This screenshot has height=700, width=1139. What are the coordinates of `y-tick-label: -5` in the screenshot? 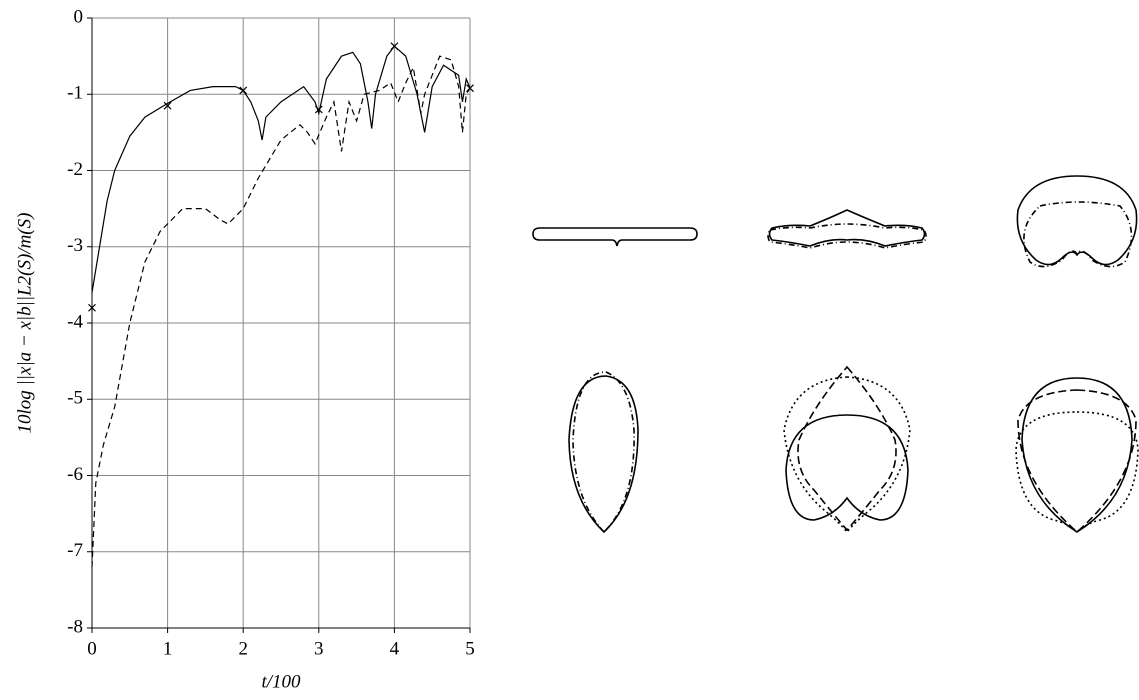 It's located at (75, 398).